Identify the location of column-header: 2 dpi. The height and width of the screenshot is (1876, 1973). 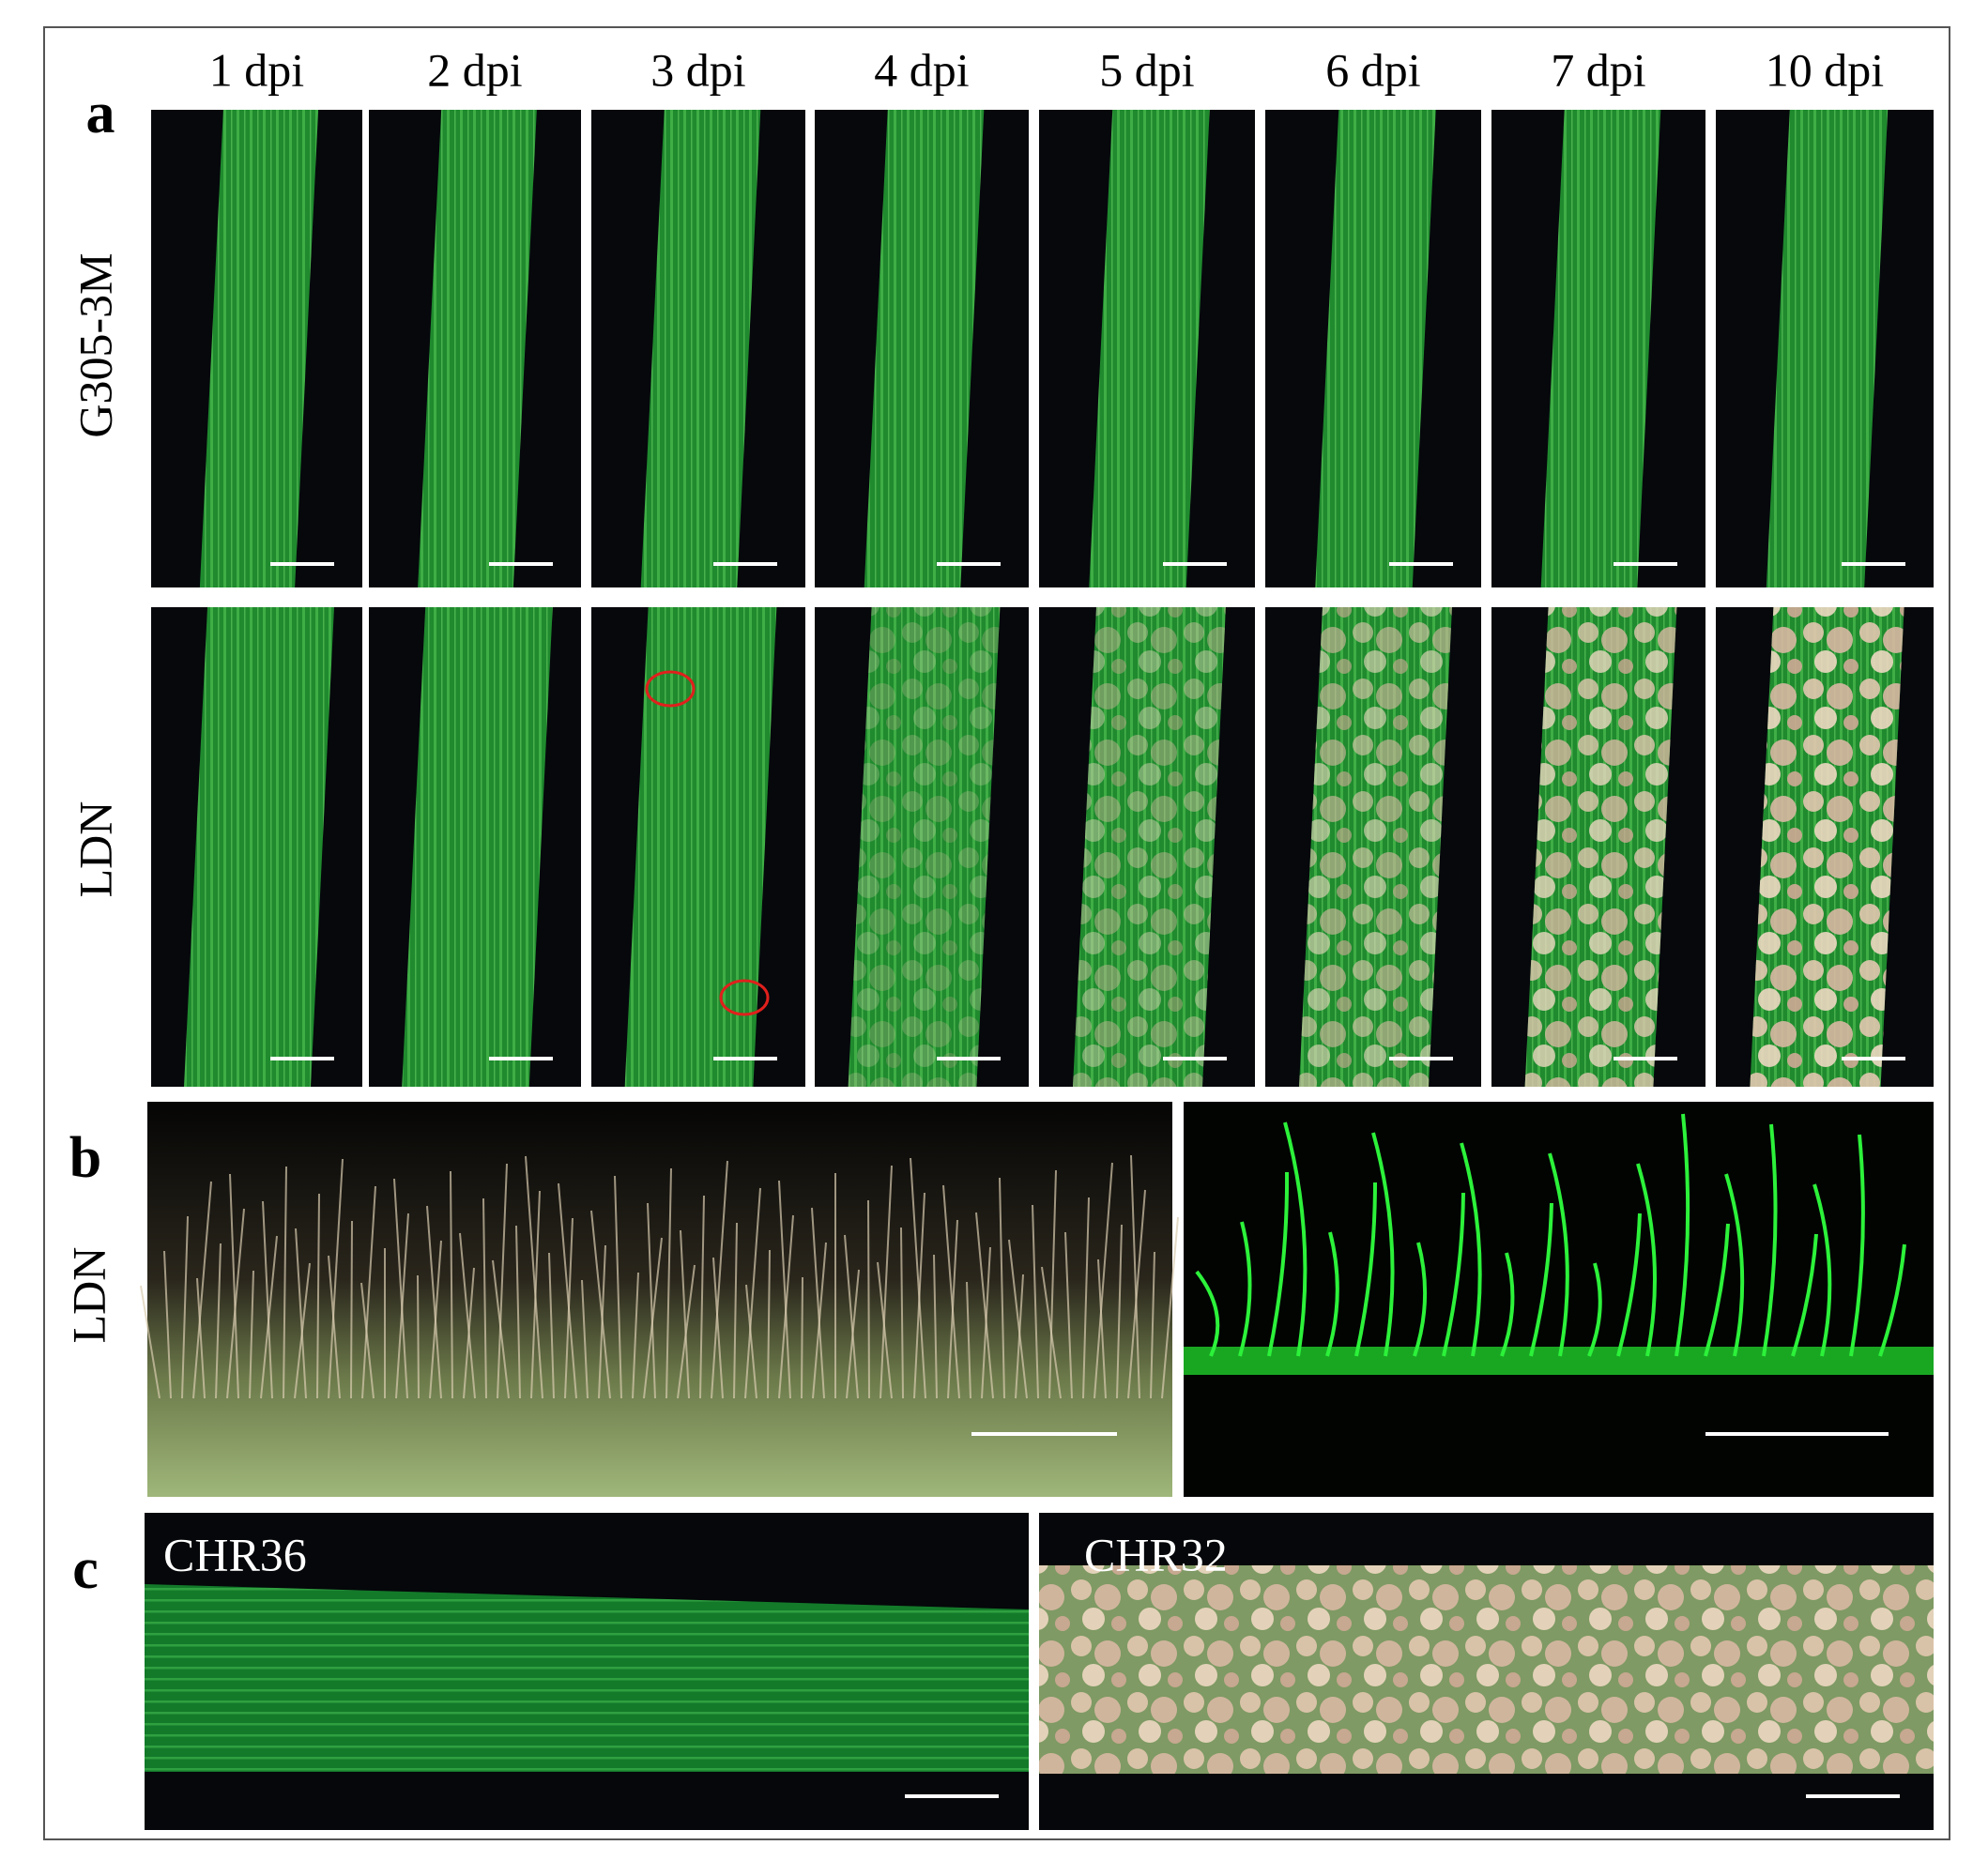
(475, 69).